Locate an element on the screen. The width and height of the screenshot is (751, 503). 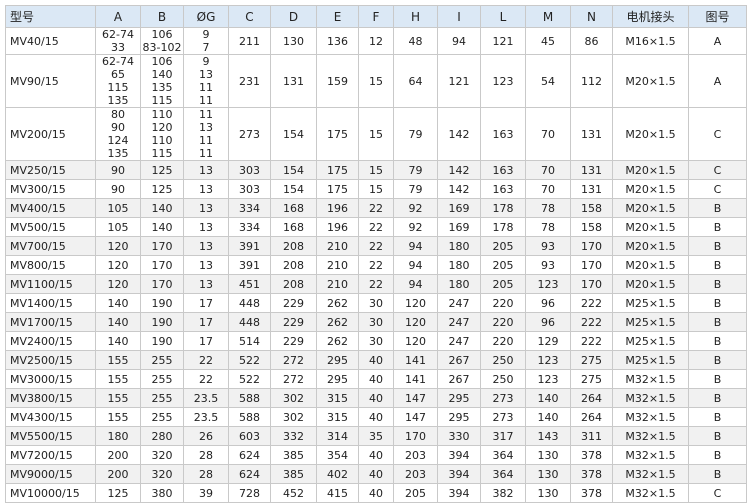
table-cell: 70 is located at coordinates (548, 189).